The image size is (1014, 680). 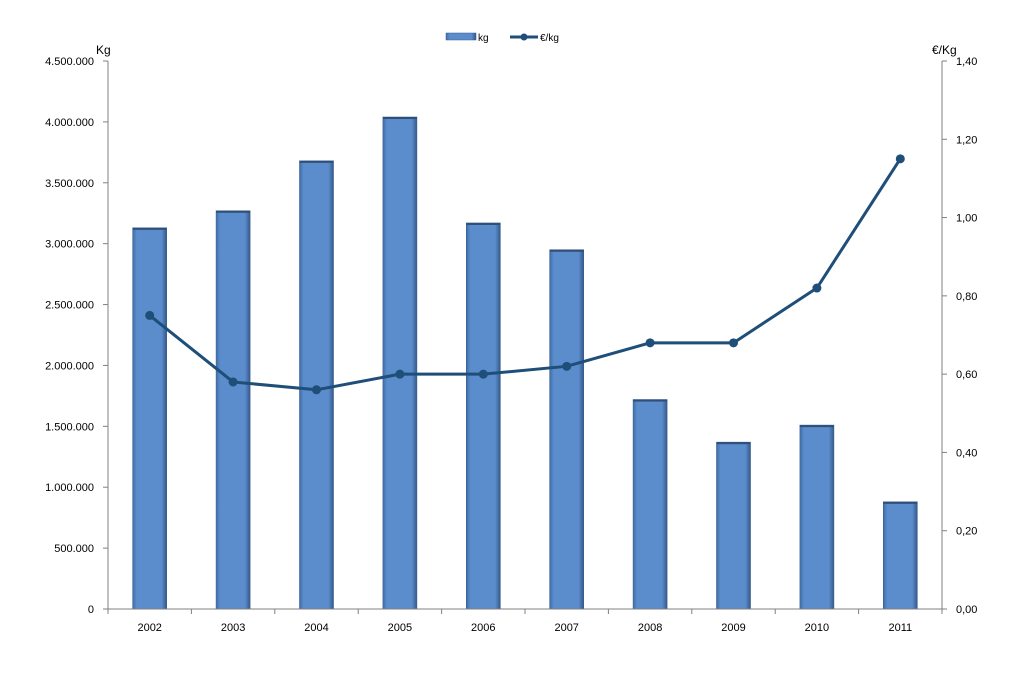 I want to click on right-tick-label: 1,40, so click(x=966, y=62).